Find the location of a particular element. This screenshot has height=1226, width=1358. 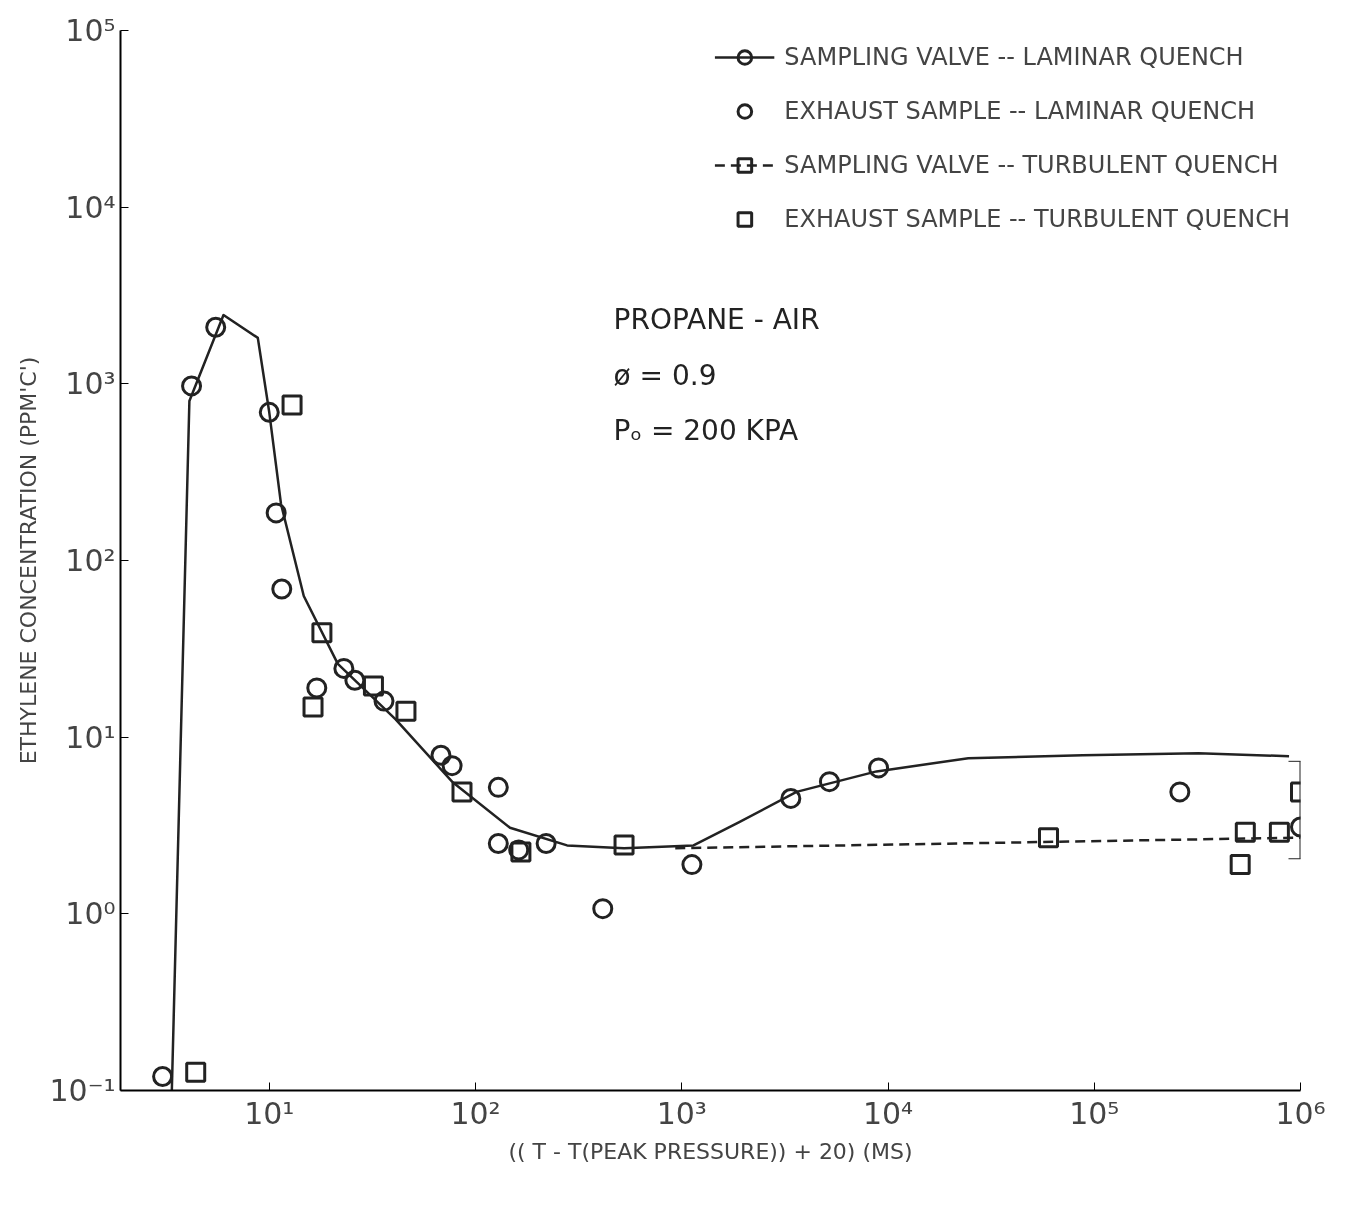

y-tick-label: 10⁵ is located at coordinates (90, 30).